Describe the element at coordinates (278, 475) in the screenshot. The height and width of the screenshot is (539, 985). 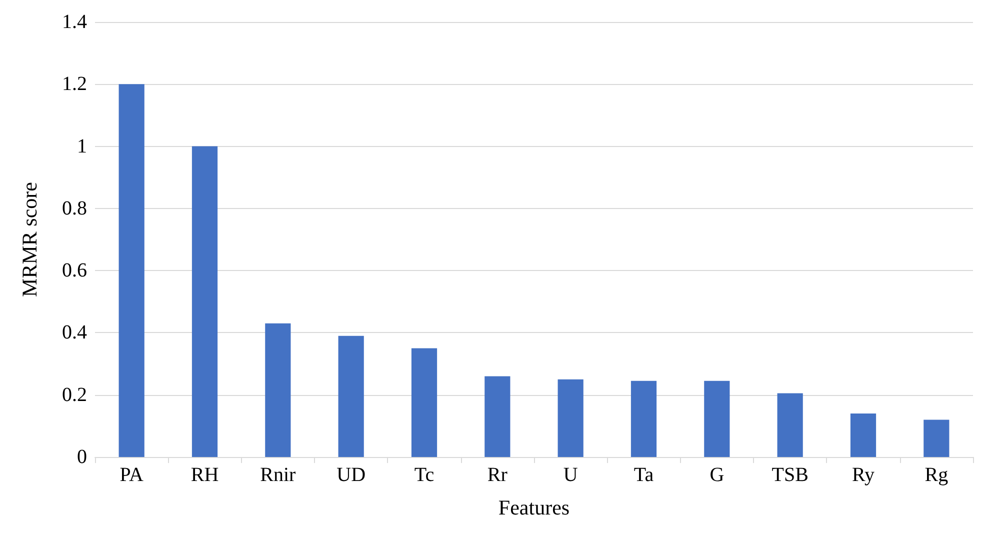
I see `x-tick-label: Rnir` at that location.